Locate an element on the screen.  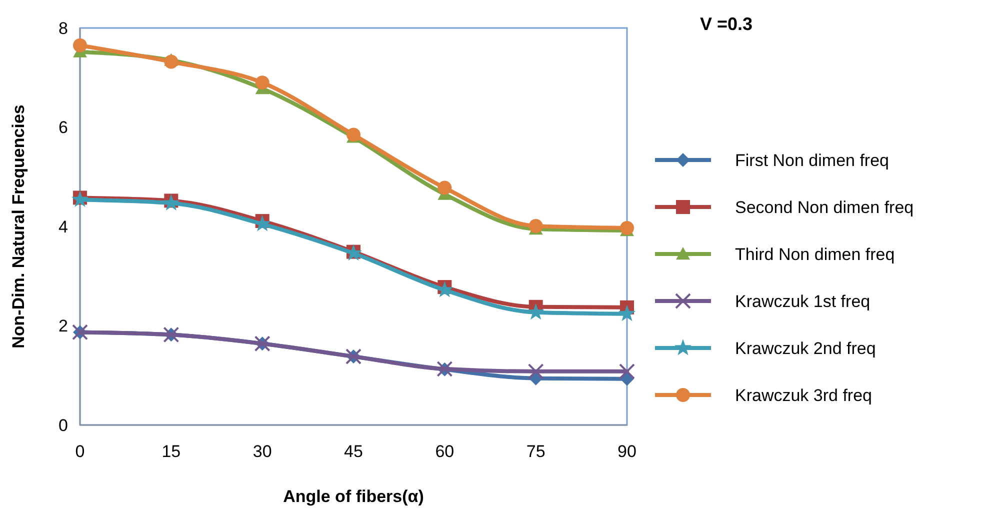
y-tick-label: 0 is located at coordinates (63, 425).